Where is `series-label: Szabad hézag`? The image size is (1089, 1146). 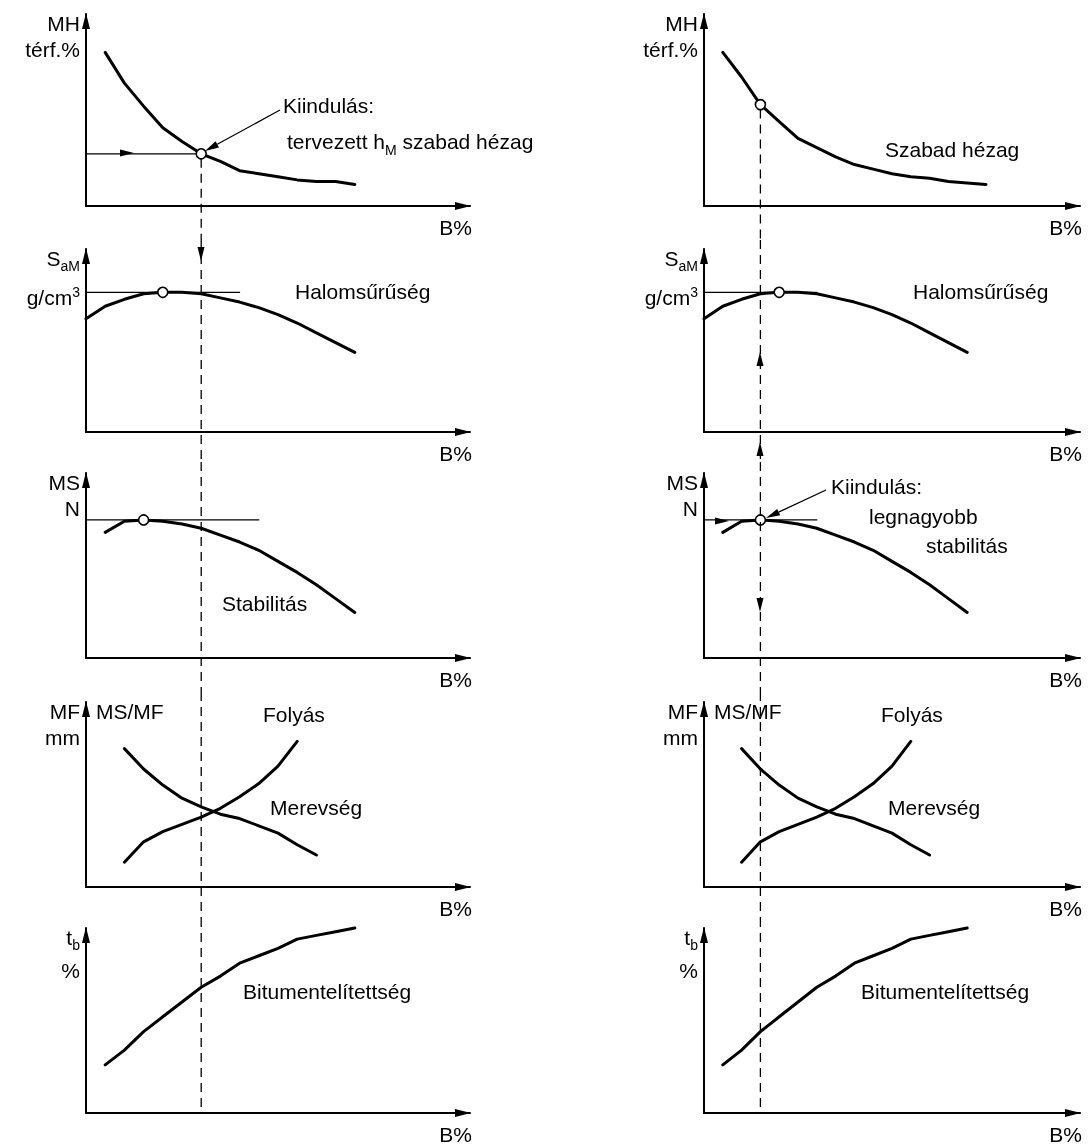 series-label: Szabad hézag is located at coordinates (952, 150).